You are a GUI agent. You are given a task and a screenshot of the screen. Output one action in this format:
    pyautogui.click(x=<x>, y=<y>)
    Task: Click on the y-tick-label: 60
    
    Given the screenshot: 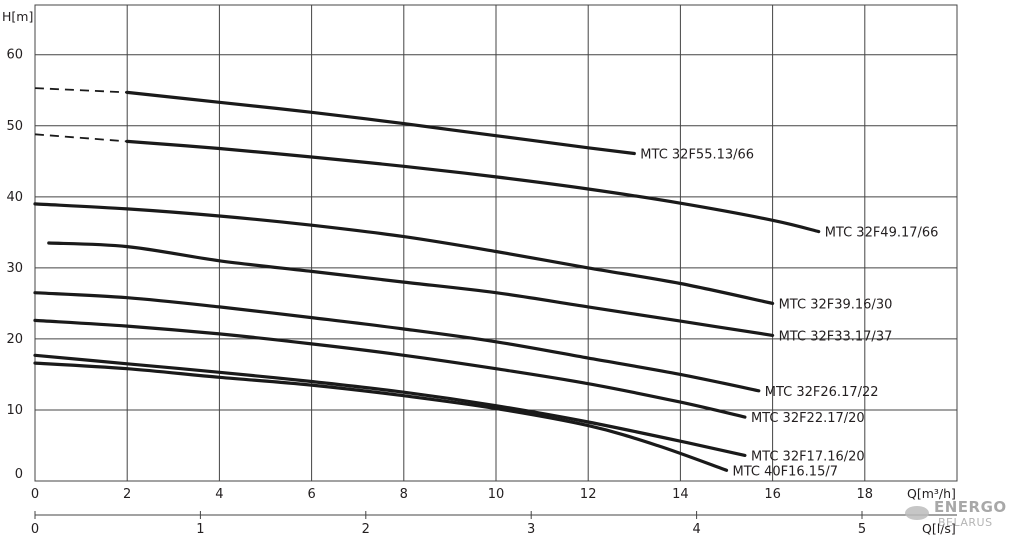 What is the action you would take?
    pyautogui.click(x=14, y=55)
    